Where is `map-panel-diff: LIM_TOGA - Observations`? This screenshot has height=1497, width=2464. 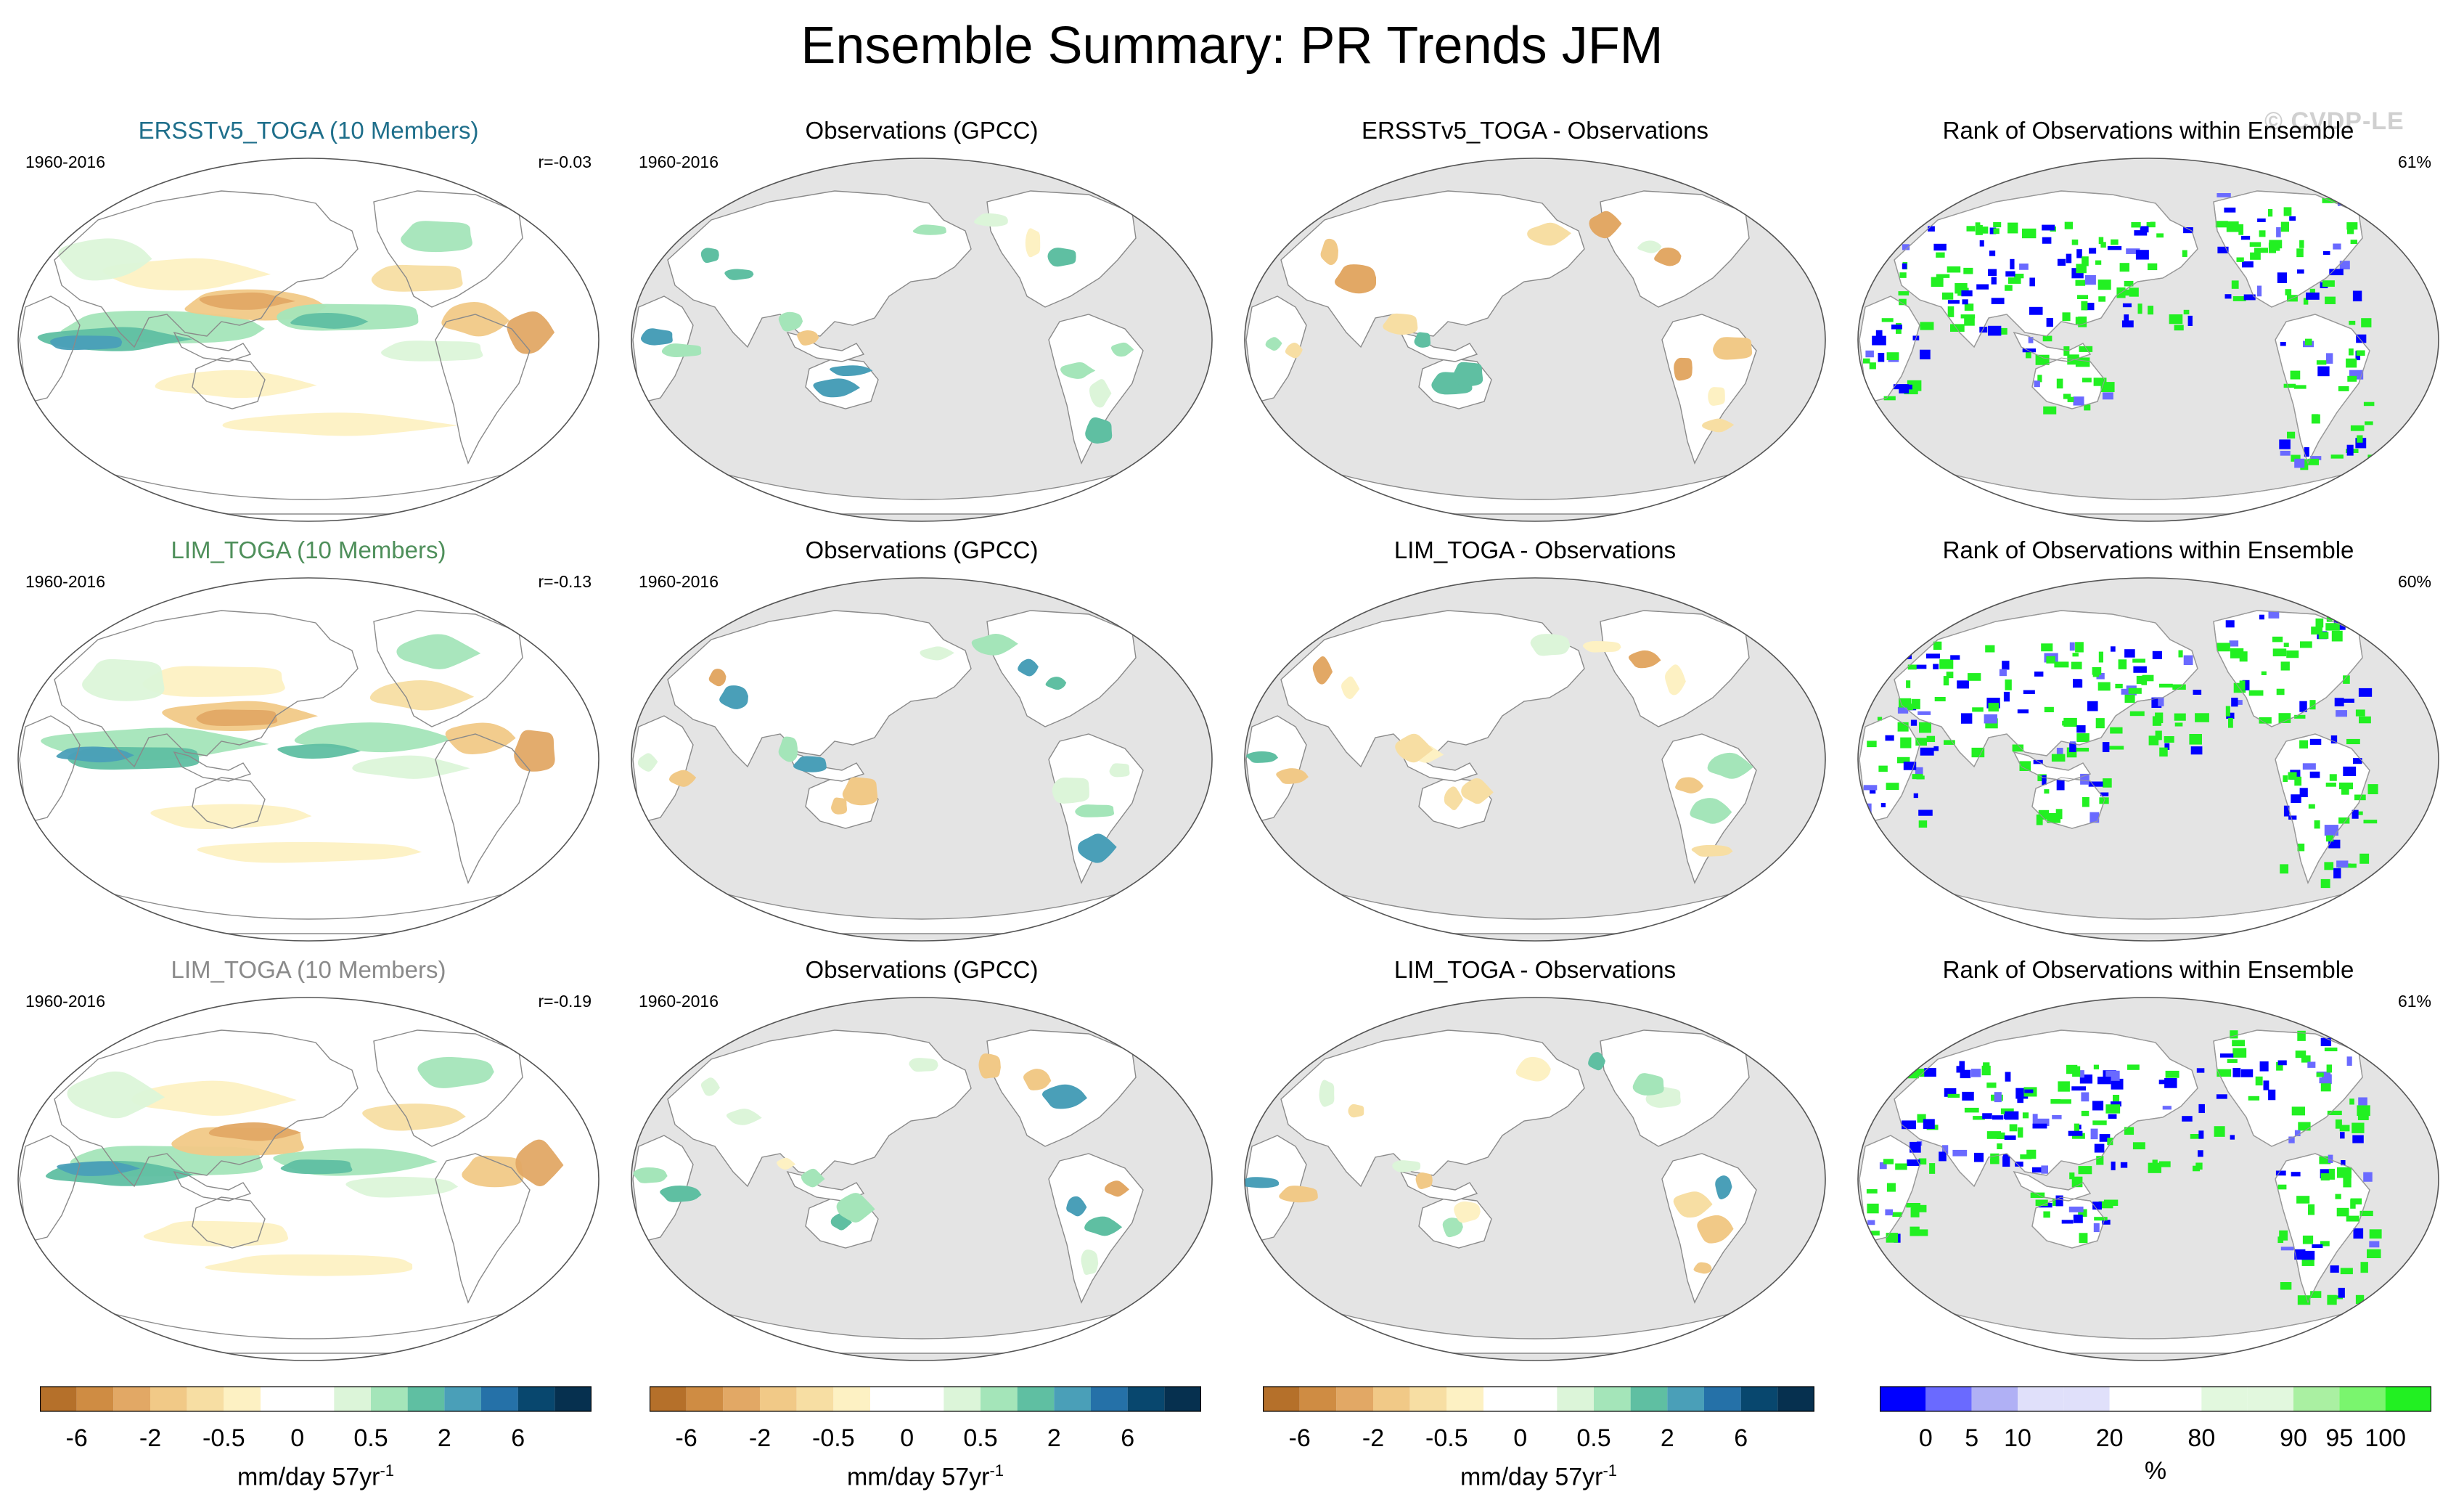
map-panel-diff: LIM_TOGA - Observations is located at coordinates (1535, 1158).